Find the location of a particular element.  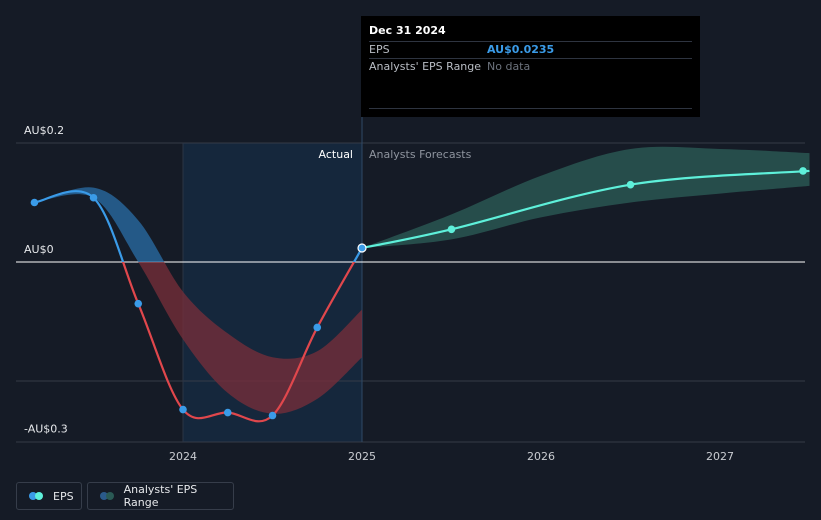

legend-range-label: Analysts' EPS Range is located at coordinates (160, 496).